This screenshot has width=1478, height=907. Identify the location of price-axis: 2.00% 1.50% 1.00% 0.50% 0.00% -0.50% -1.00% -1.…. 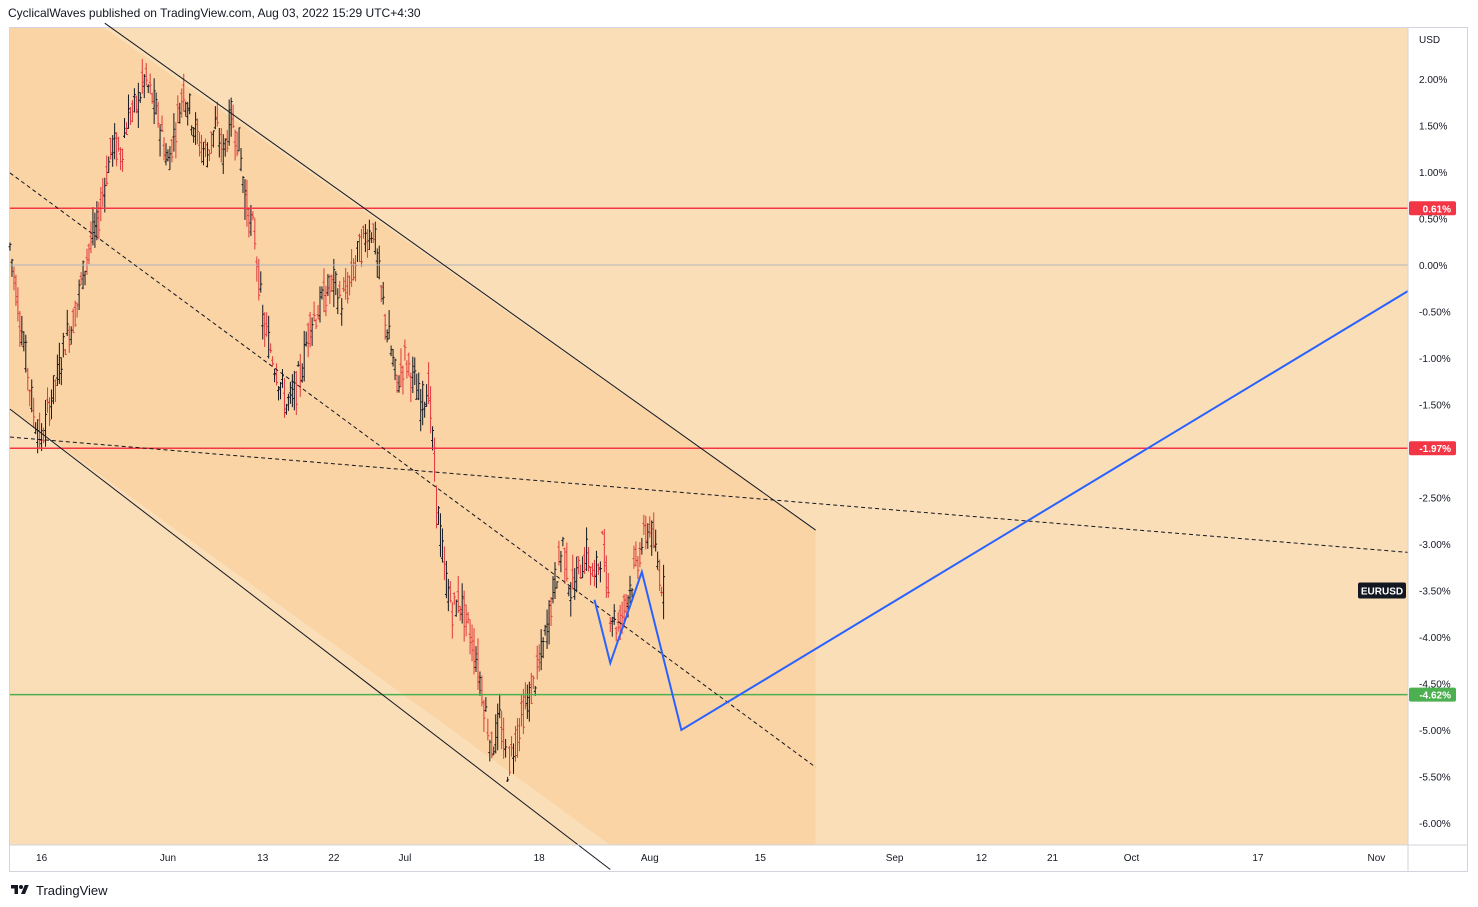
(1435, 452).